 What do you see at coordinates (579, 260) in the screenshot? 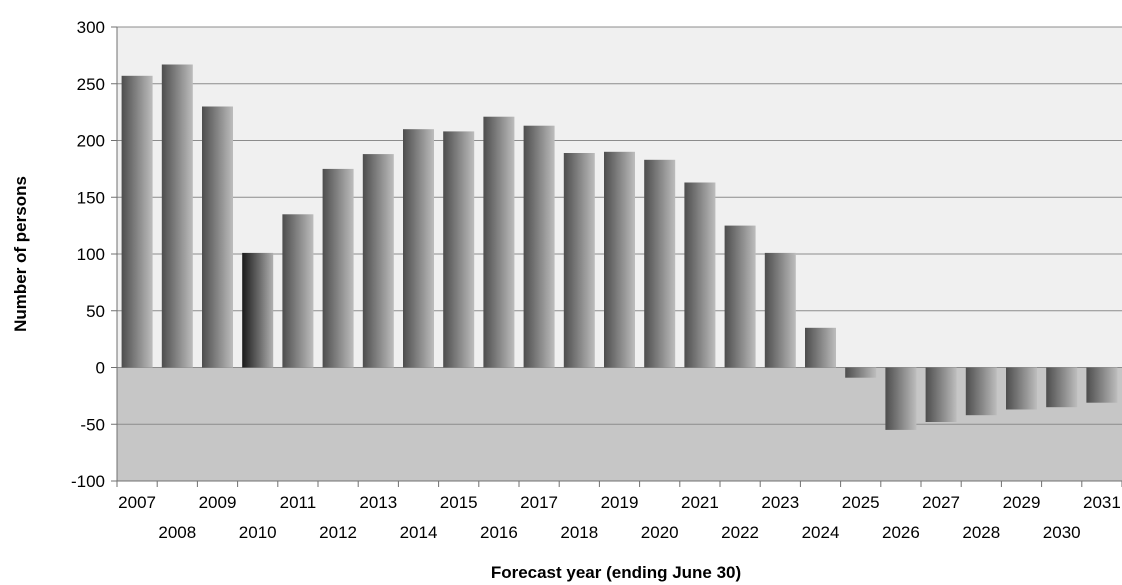
I see `bar-2018` at bounding box center [579, 260].